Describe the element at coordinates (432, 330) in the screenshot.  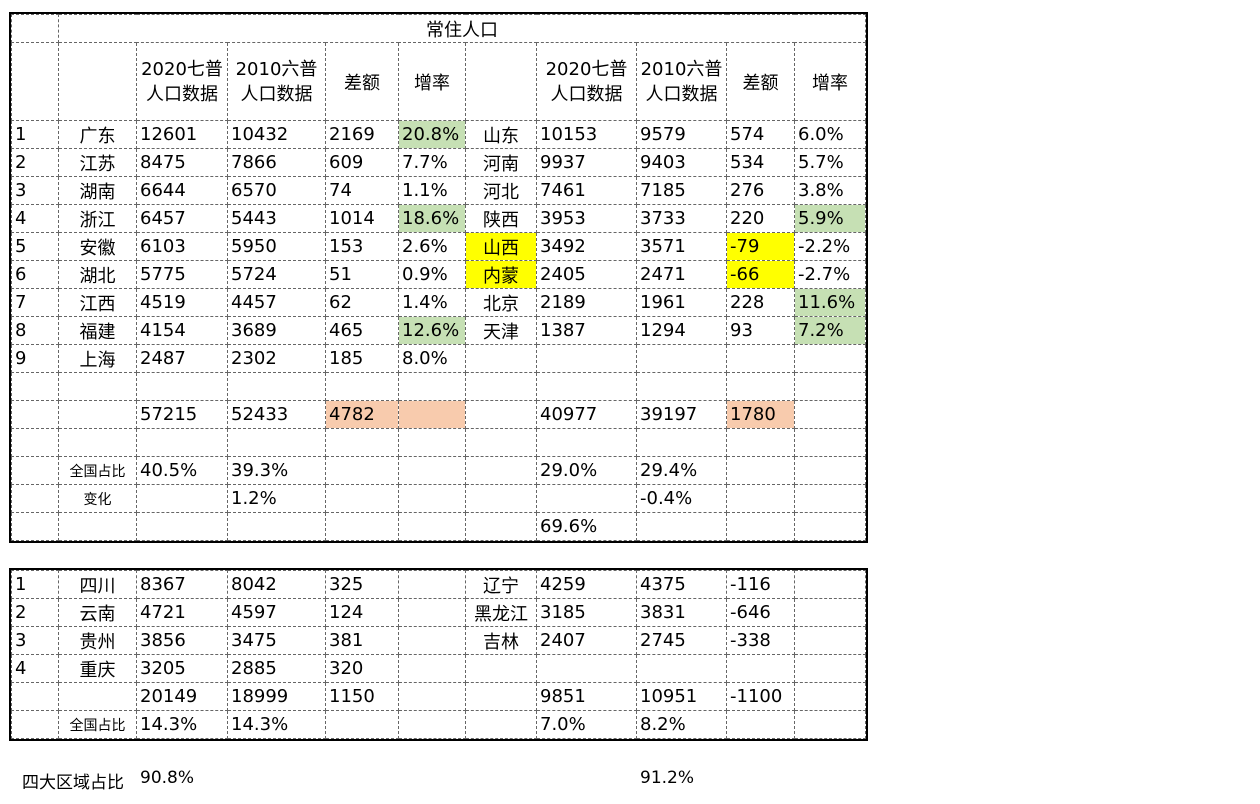
I see `growth-rate: 12.6%` at that location.